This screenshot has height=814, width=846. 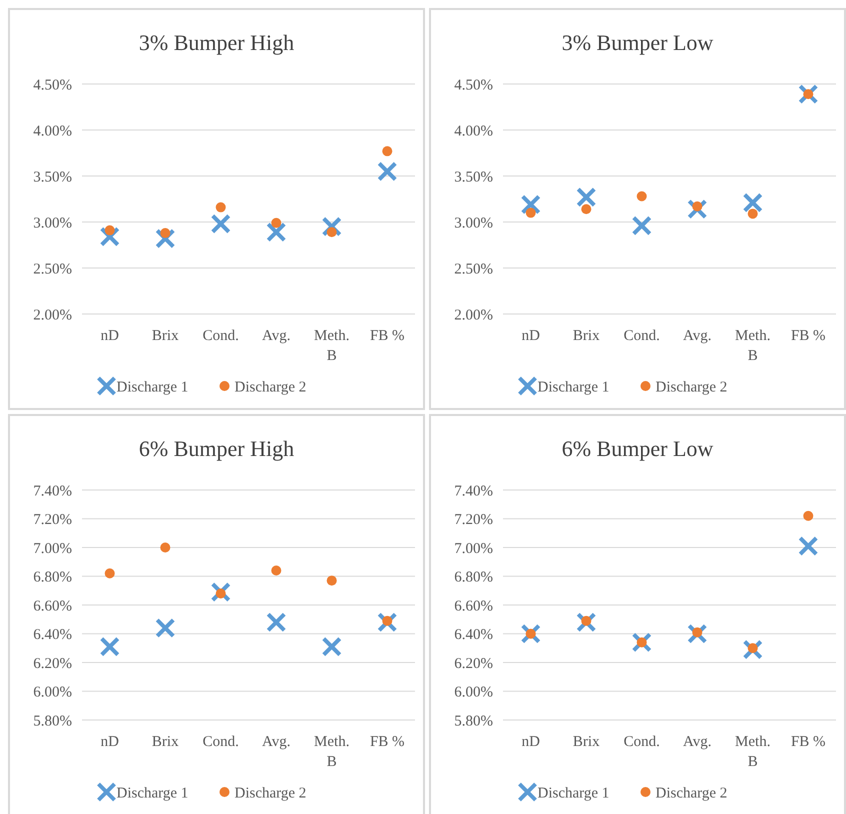 What do you see at coordinates (473, 664) in the screenshot?
I see `y-tick-label: 6.20%` at bounding box center [473, 664].